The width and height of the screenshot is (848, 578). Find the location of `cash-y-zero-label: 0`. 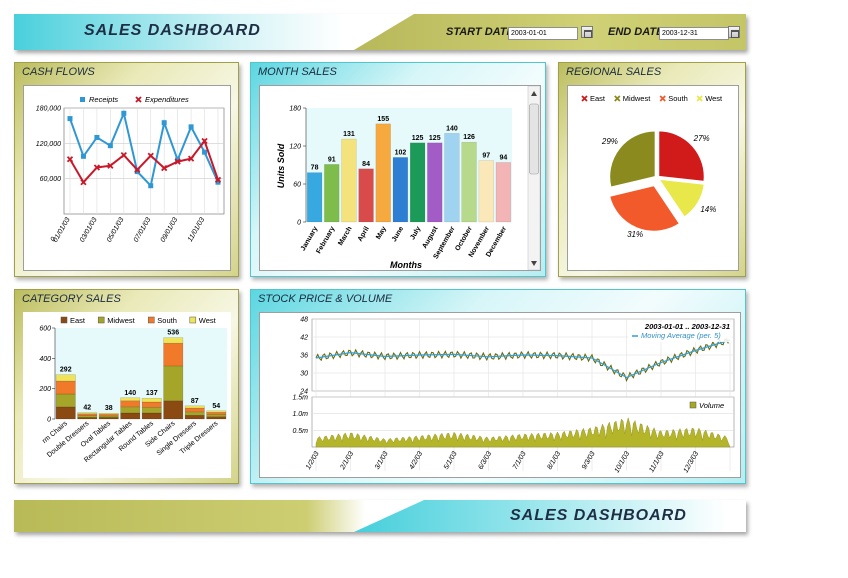

cash-y-zero-label: 0 is located at coordinates (54, 239).